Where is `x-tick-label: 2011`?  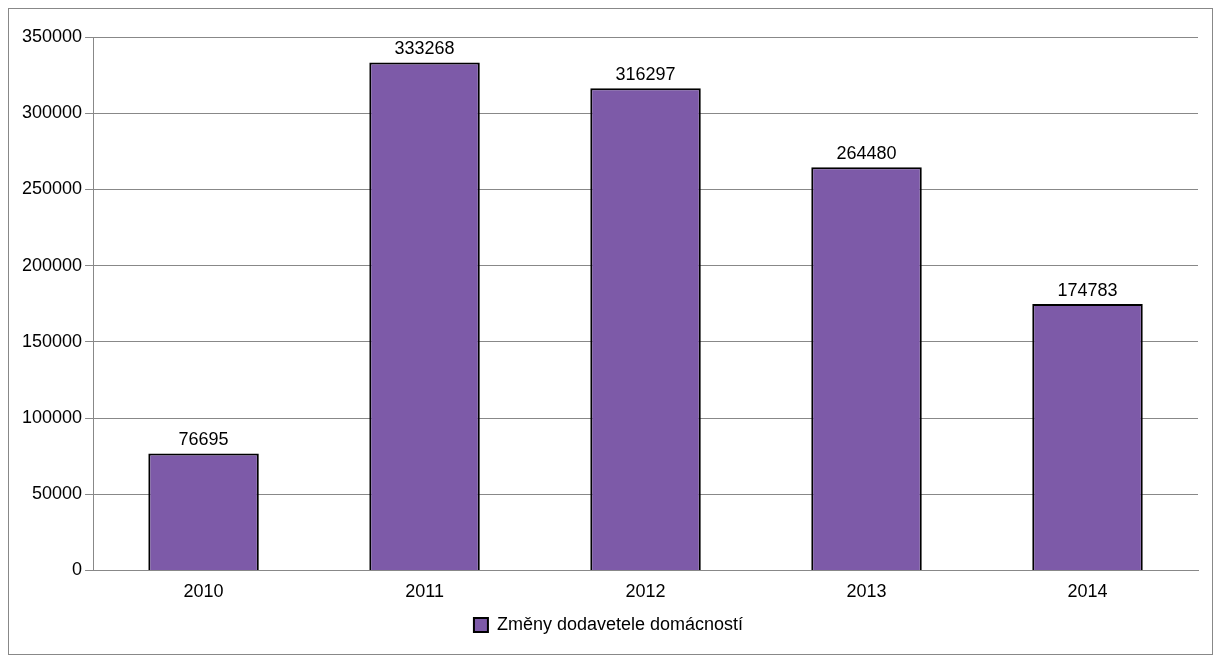
x-tick-label: 2011 is located at coordinates (424, 591).